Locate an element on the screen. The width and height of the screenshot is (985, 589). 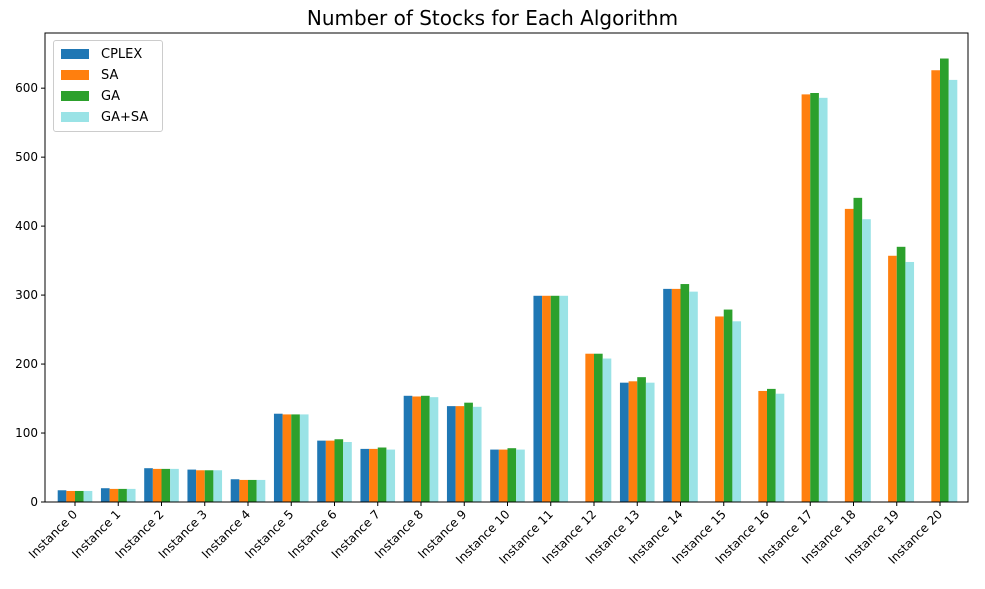
legend-label: CPLEX is located at coordinates (122, 54).